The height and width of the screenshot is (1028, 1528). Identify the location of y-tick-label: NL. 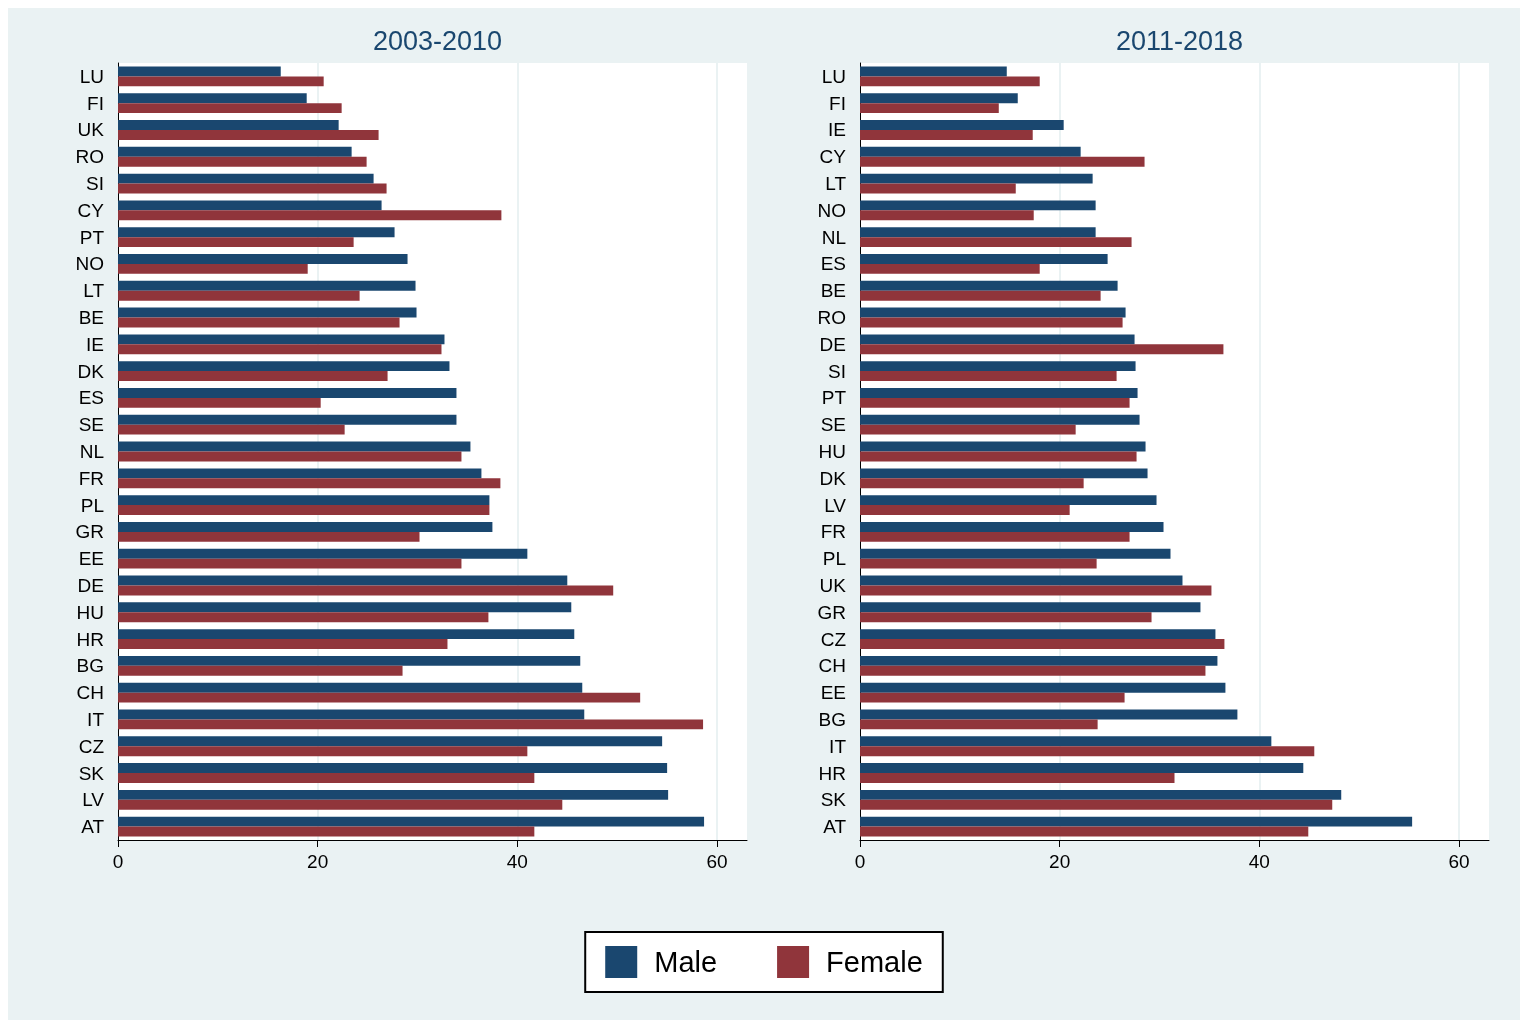
(833, 237).